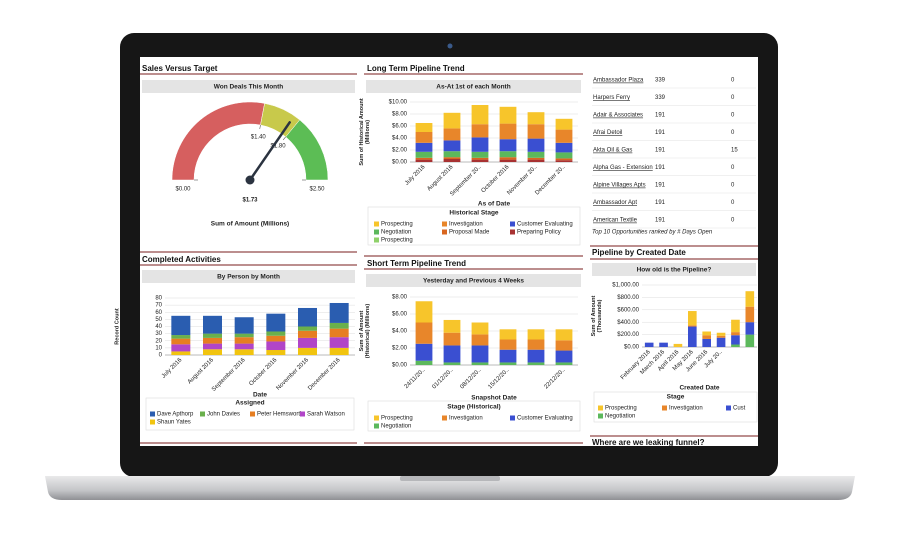 Image resolution: width=900 pixels, height=540 pixels. I want to click on x-axis-label: Created Date, so click(699, 388).